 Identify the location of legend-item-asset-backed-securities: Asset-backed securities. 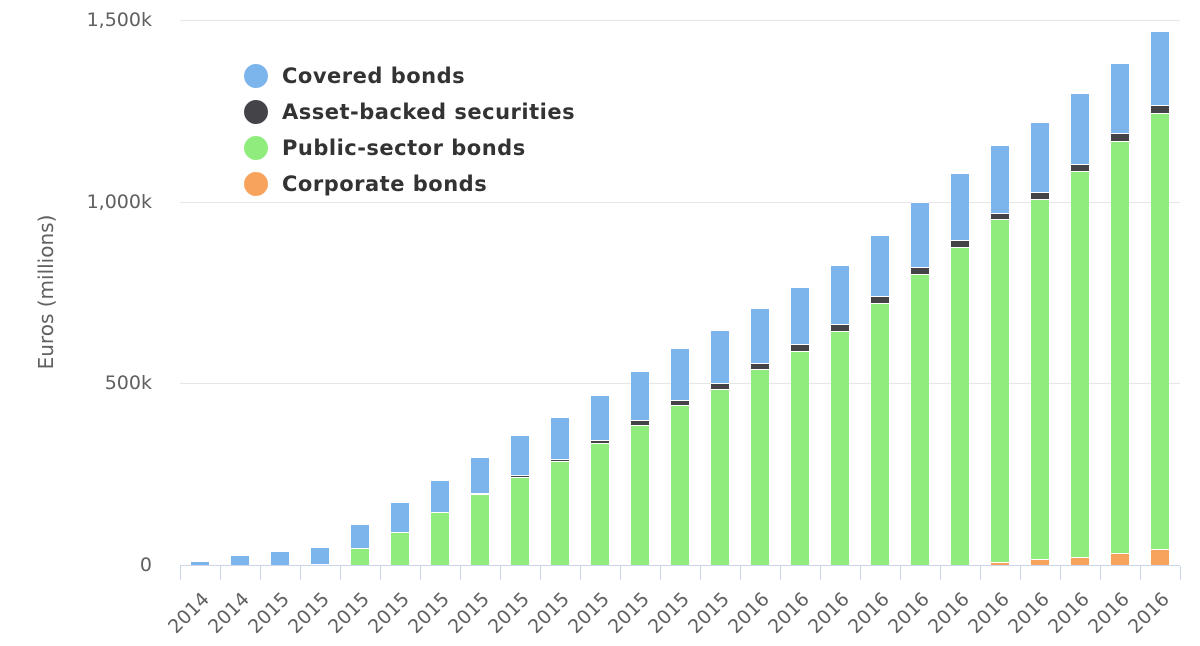
(409, 112).